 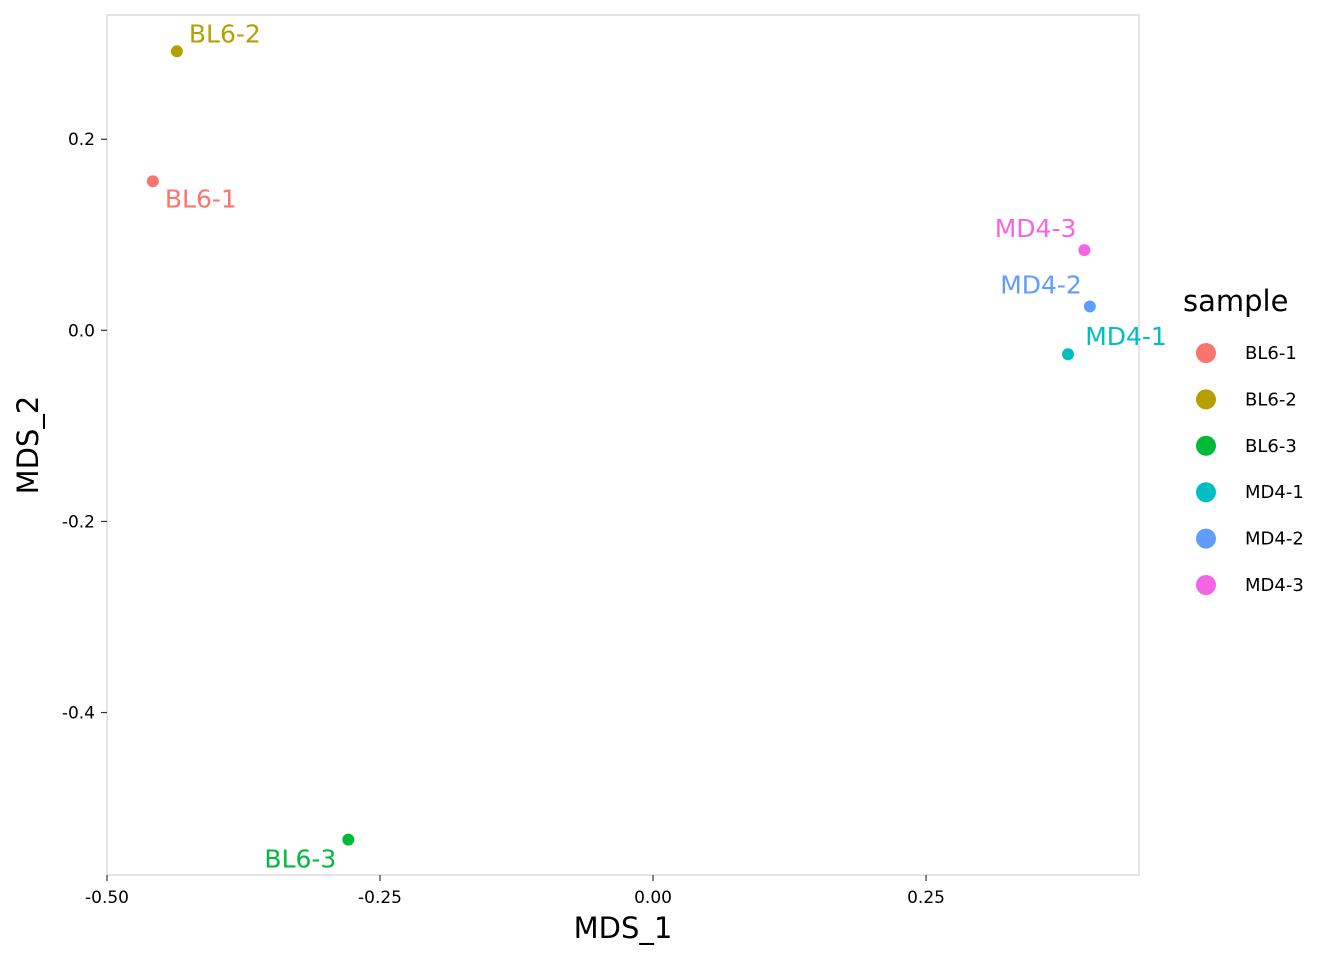 I want to click on legend-entry-label: BL6-1, so click(x=1271, y=353).